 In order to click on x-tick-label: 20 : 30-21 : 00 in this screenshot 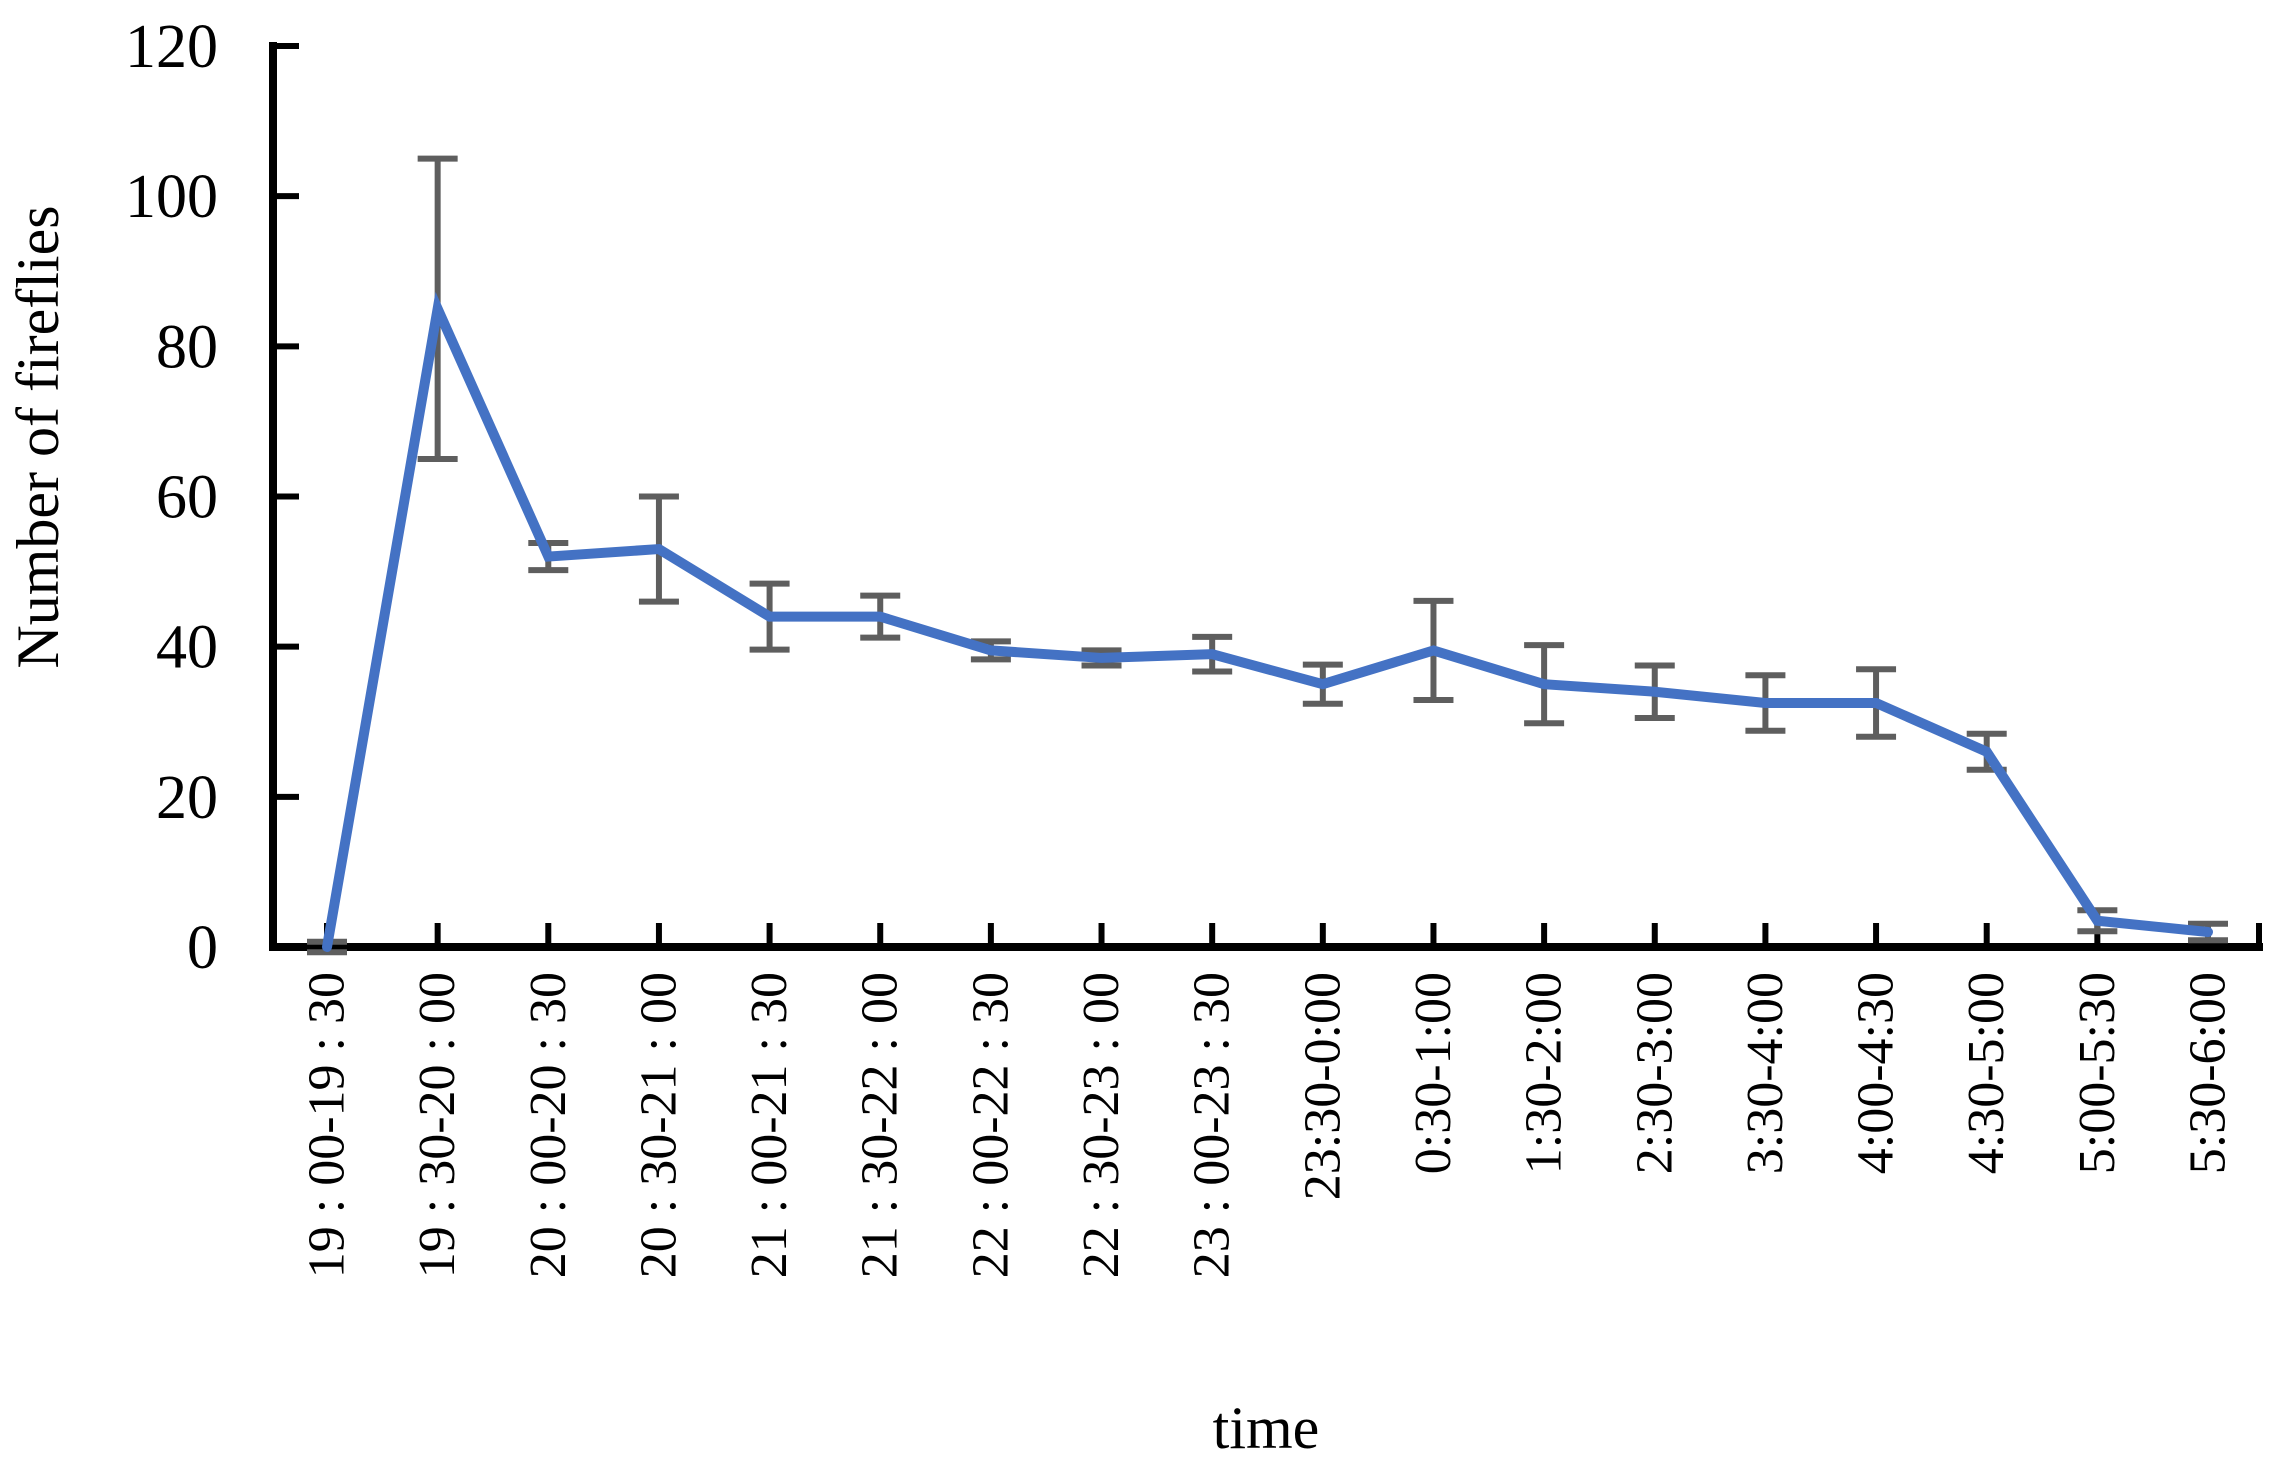, I will do `click(658, 1125)`.